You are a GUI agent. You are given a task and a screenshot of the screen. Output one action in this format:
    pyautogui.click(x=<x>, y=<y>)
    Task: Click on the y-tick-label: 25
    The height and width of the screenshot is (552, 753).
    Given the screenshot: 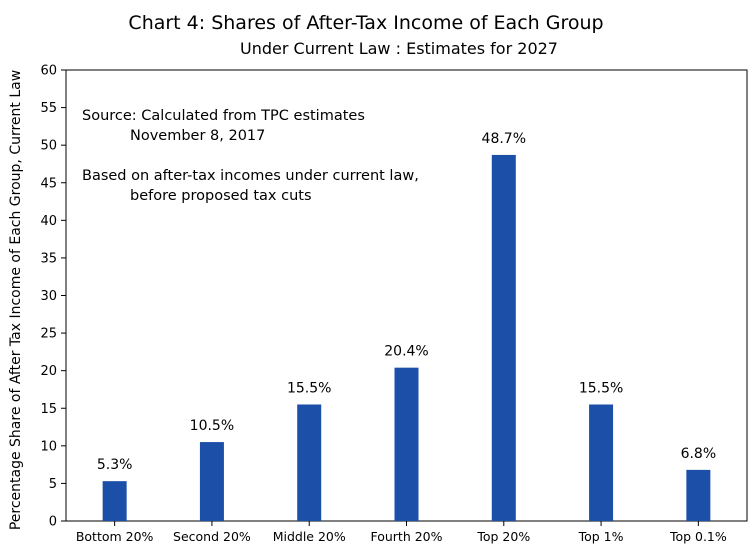 What is the action you would take?
    pyautogui.click(x=48, y=334)
    